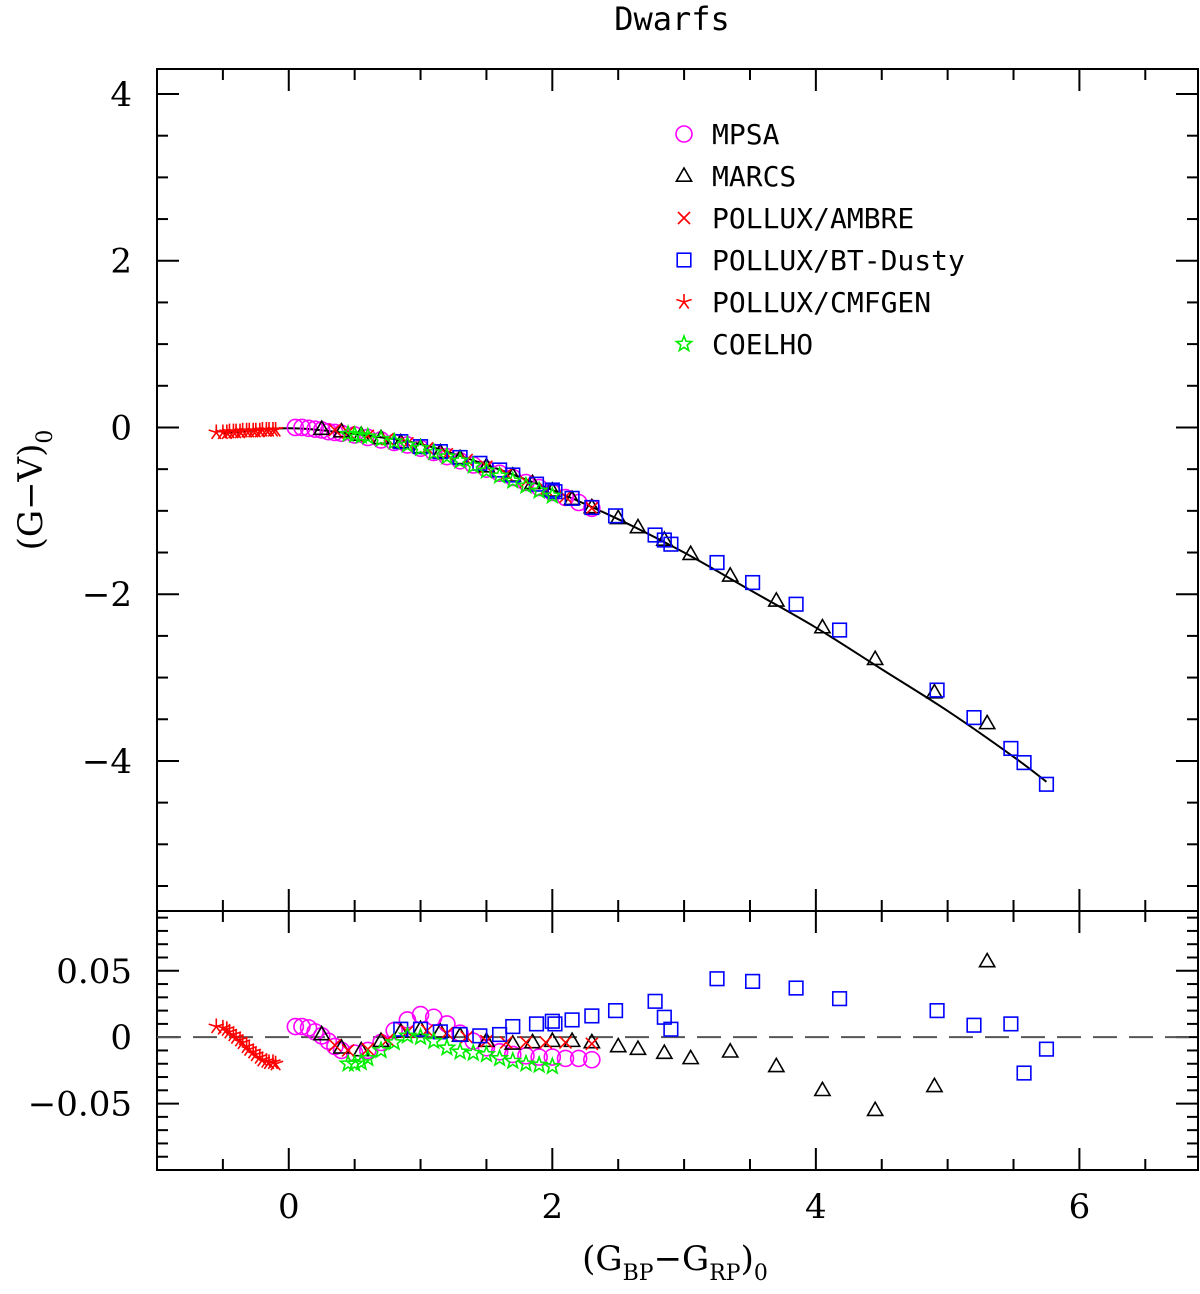 The width and height of the screenshot is (1200, 1294). Describe the element at coordinates (816, 1207) in the screenshot. I see `xtick-label: 4` at that location.